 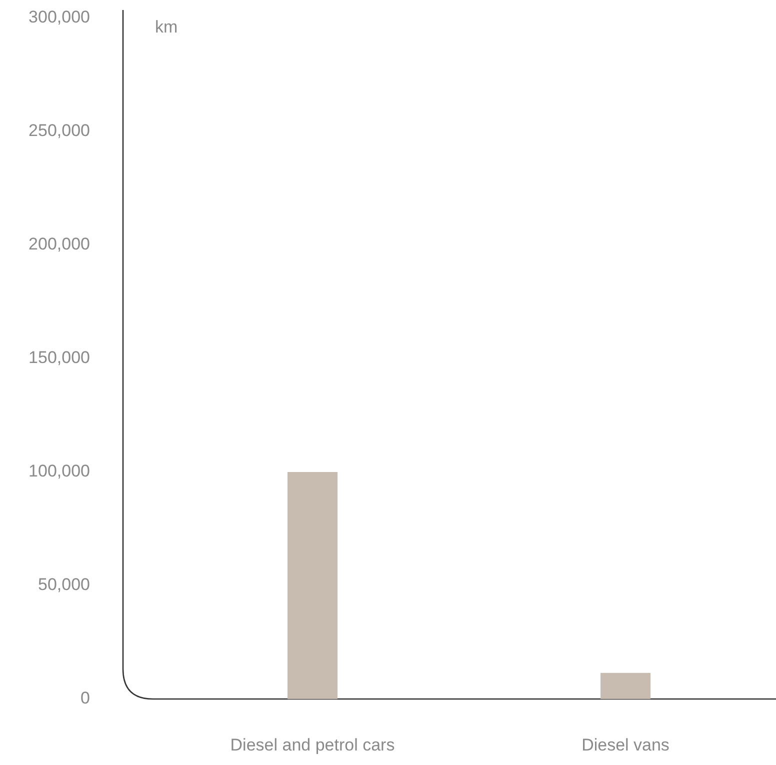 What do you see at coordinates (59, 244) in the screenshot?
I see `y-tick-label: 200,000` at bounding box center [59, 244].